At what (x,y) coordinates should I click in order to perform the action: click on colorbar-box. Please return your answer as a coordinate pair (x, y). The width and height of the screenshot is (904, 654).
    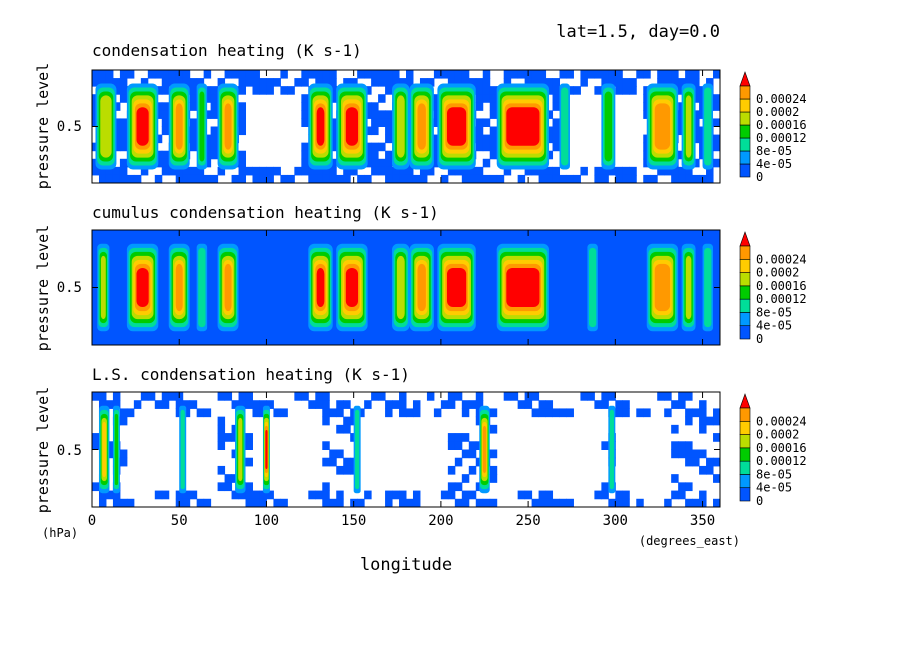
    Looking at the image, I should click on (745, 144).